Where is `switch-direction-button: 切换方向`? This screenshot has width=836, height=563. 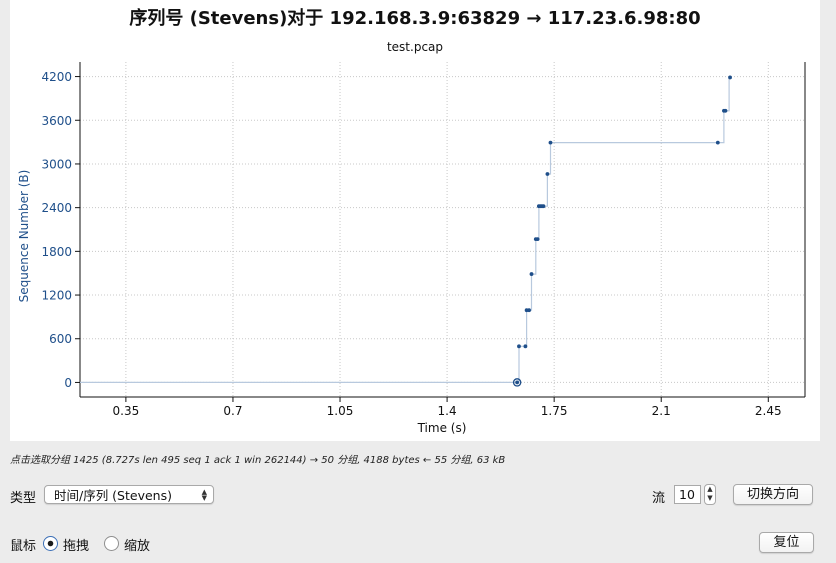
switch-direction-button: 切换方向 is located at coordinates (773, 494).